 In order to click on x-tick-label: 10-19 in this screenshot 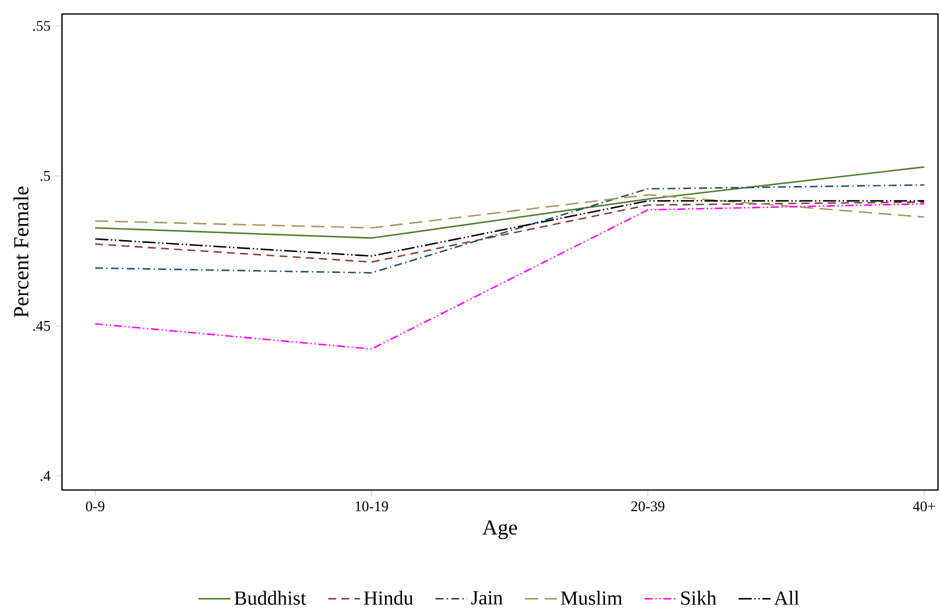, I will do `click(372, 506)`.